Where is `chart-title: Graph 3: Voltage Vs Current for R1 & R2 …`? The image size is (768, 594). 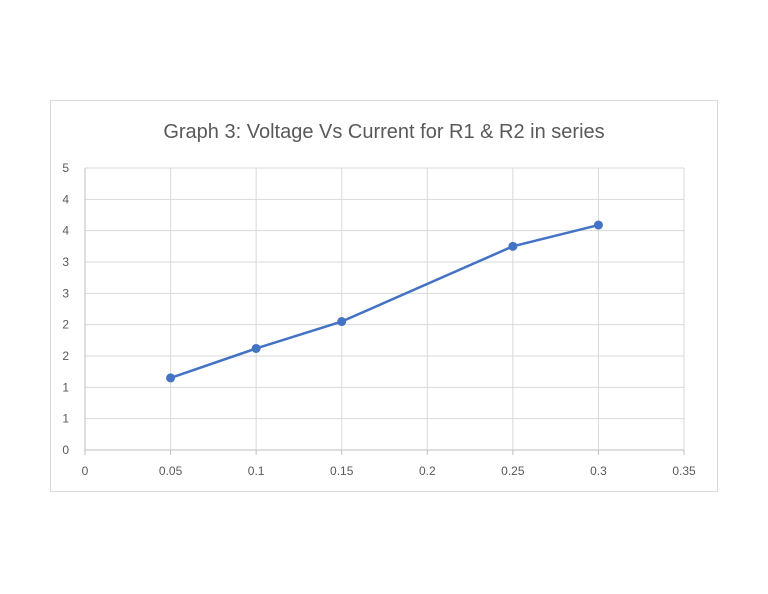
chart-title: Graph 3: Voltage Vs Current for R1 & R2 … is located at coordinates (383, 132).